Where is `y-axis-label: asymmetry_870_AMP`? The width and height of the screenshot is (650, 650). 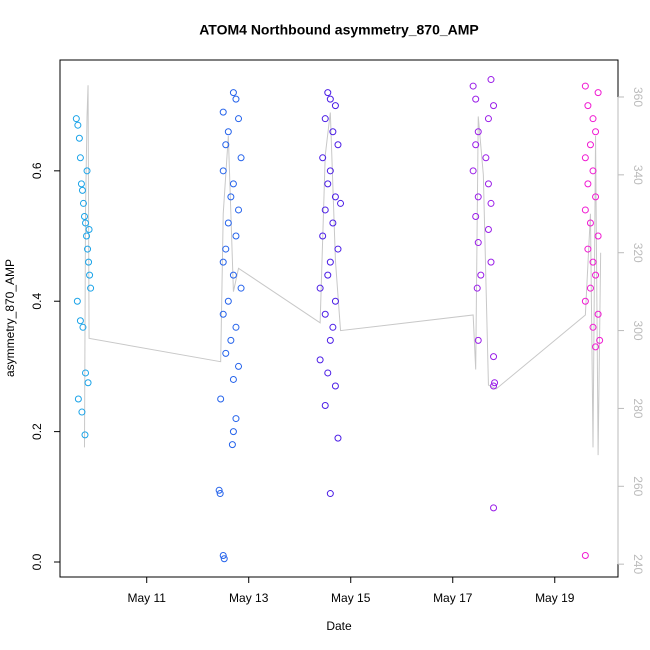 y-axis-label: asymmetry_870_AMP is located at coordinates (10, 318).